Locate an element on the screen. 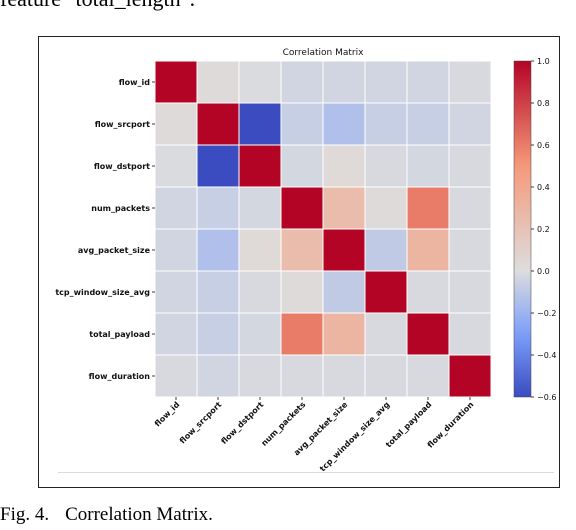 This screenshot has height=530, width=576. row-label: total_payload is located at coordinates (119, 334).